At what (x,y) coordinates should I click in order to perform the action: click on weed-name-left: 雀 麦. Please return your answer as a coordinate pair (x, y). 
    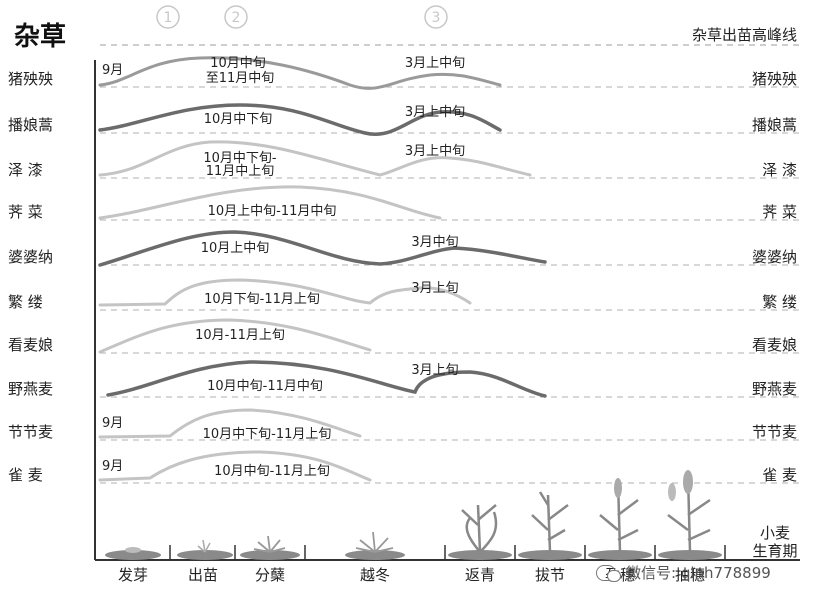
    Looking at the image, I should click on (25, 475).